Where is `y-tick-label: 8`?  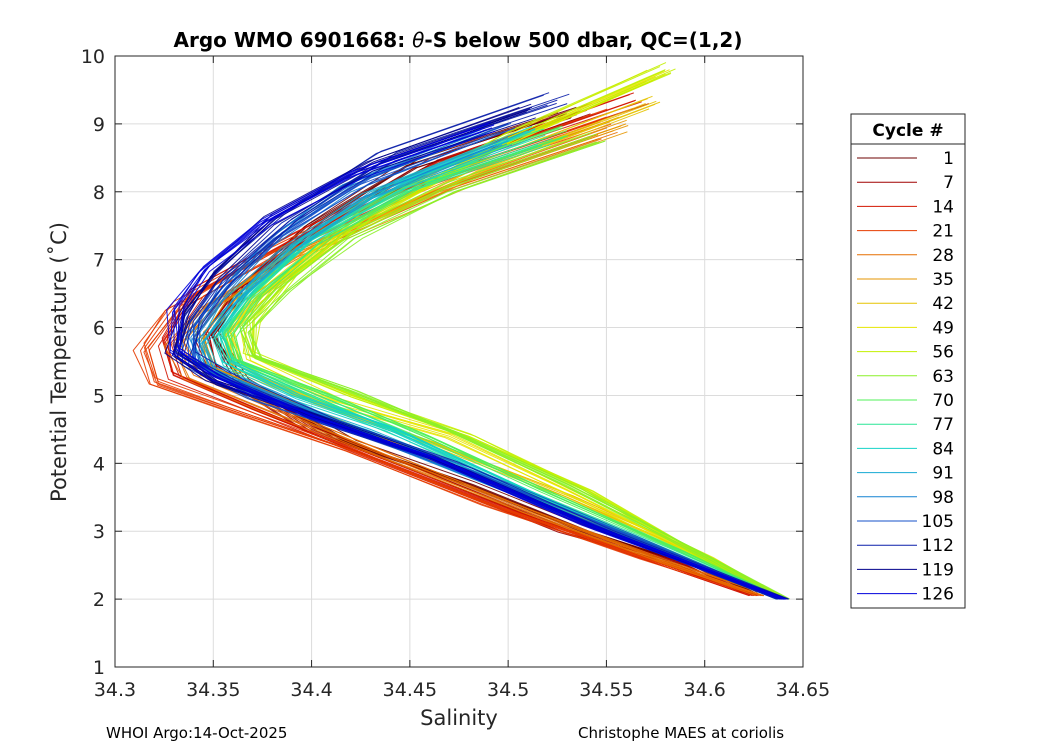
y-tick-label: 8 is located at coordinates (99, 193).